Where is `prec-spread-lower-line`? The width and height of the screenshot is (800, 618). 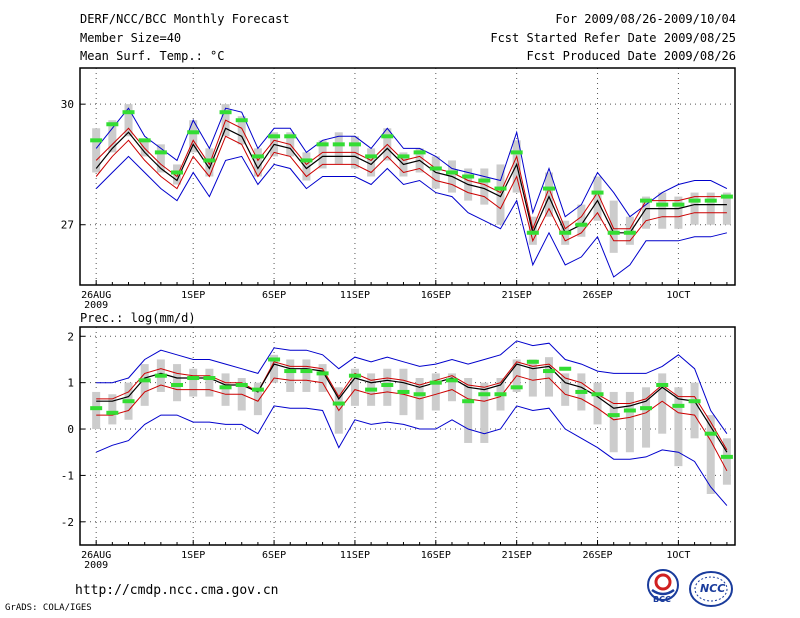
prec-spread-lower-line is located at coordinates (412, 423).